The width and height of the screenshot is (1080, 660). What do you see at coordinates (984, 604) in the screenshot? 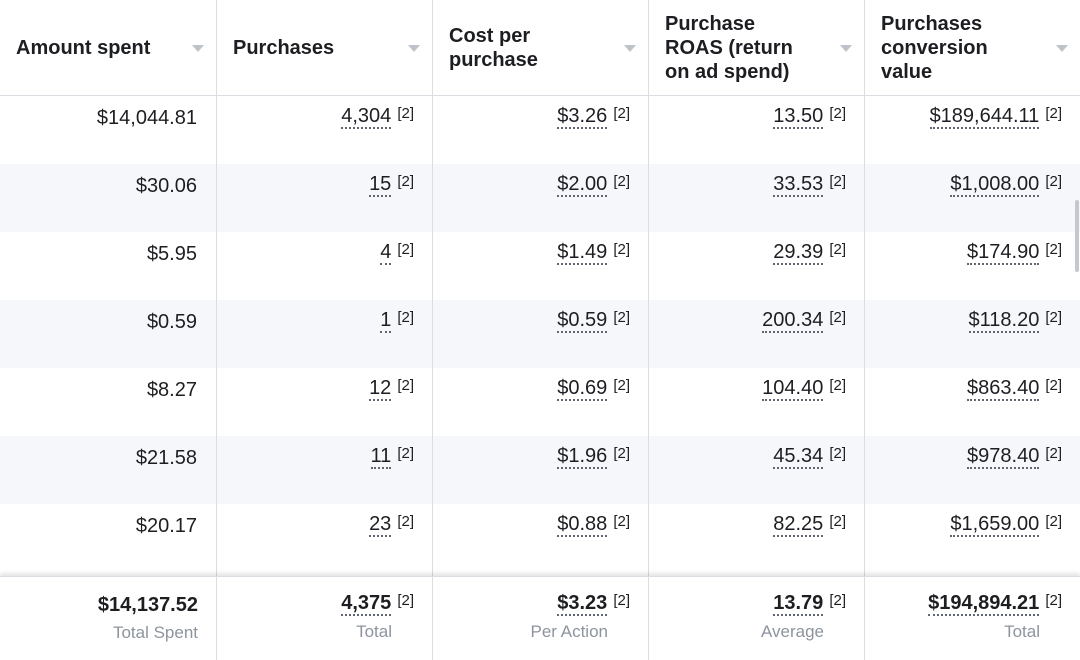
I see `total-value-link: $194,894.21` at bounding box center [984, 604].